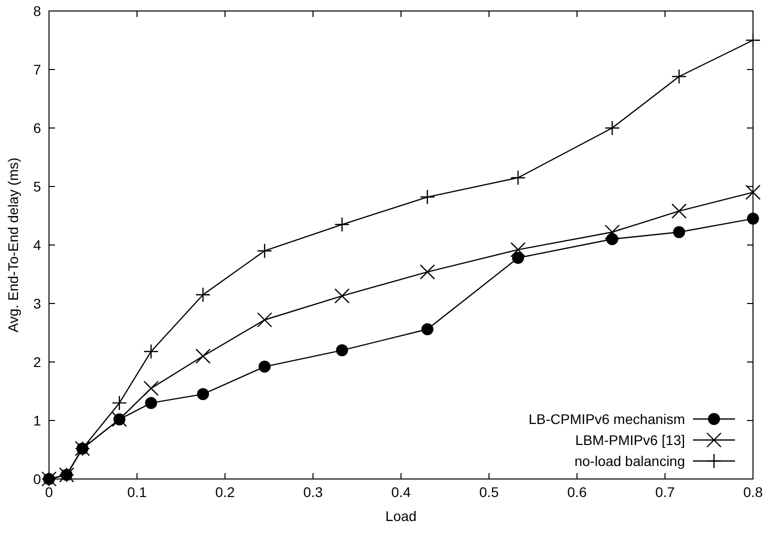  What do you see at coordinates (37, 186) in the screenshot?
I see `y-tick-label: 5` at bounding box center [37, 186].